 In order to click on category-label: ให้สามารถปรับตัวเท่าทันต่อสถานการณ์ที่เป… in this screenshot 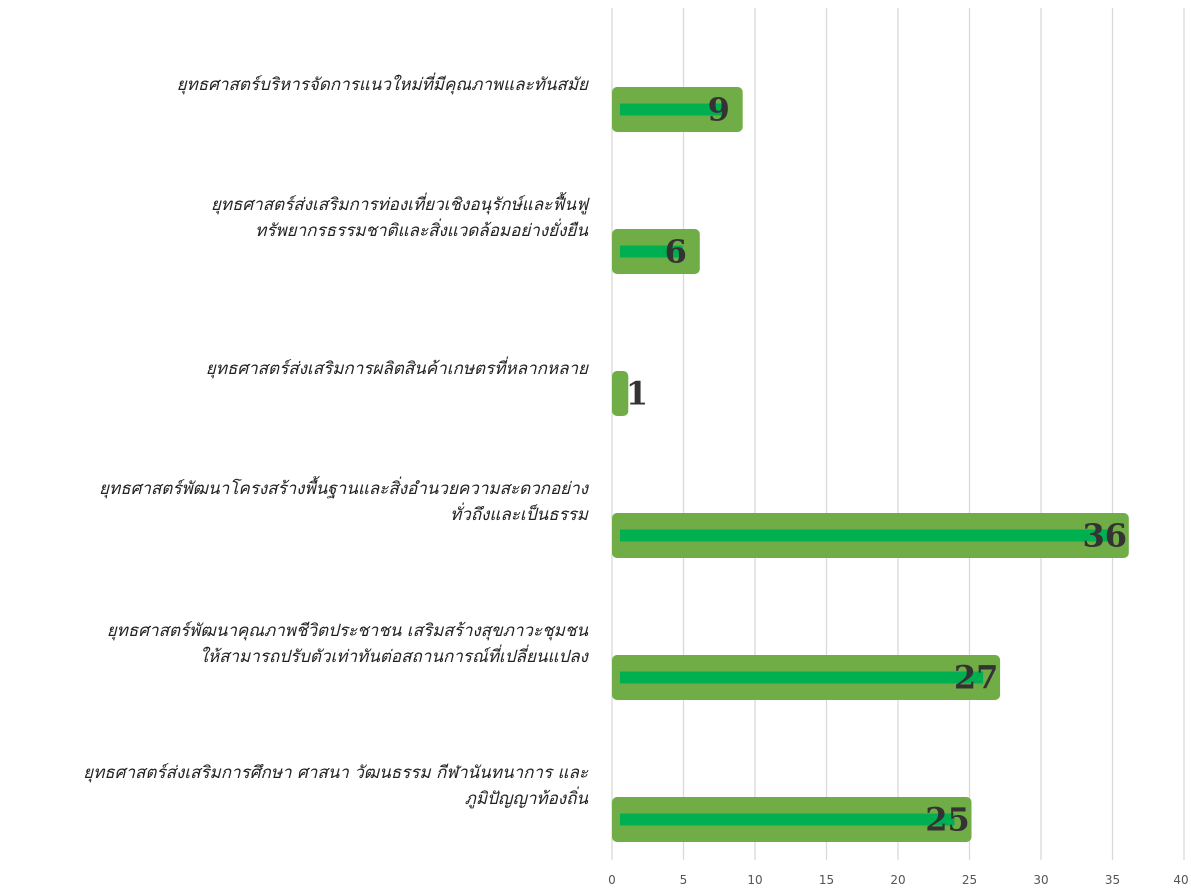, I will do `click(395, 655)`.